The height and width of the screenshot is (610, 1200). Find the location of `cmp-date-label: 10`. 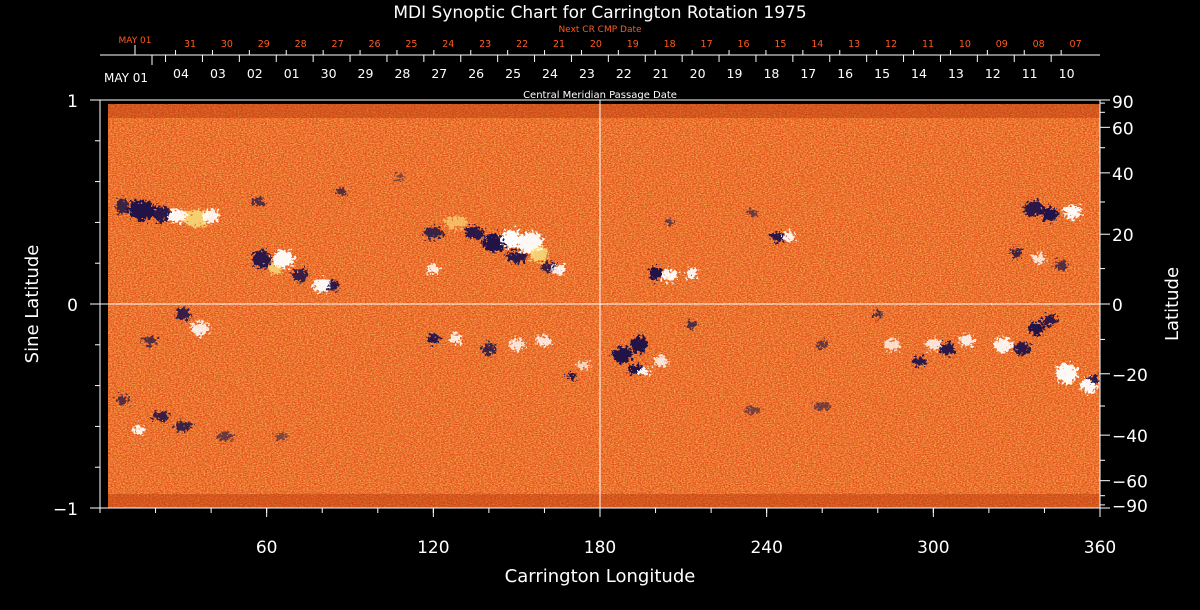

cmp-date-label: 10 is located at coordinates (1067, 73).